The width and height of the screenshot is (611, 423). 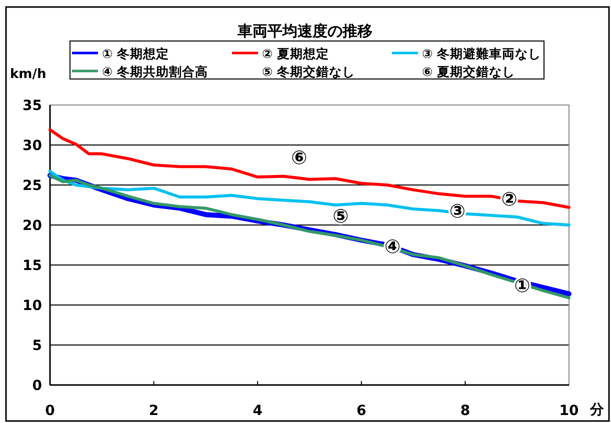 What do you see at coordinates (257, 411) in the screenshot?
I see `x-tick-label: 4` at bounding box center [257, 411].